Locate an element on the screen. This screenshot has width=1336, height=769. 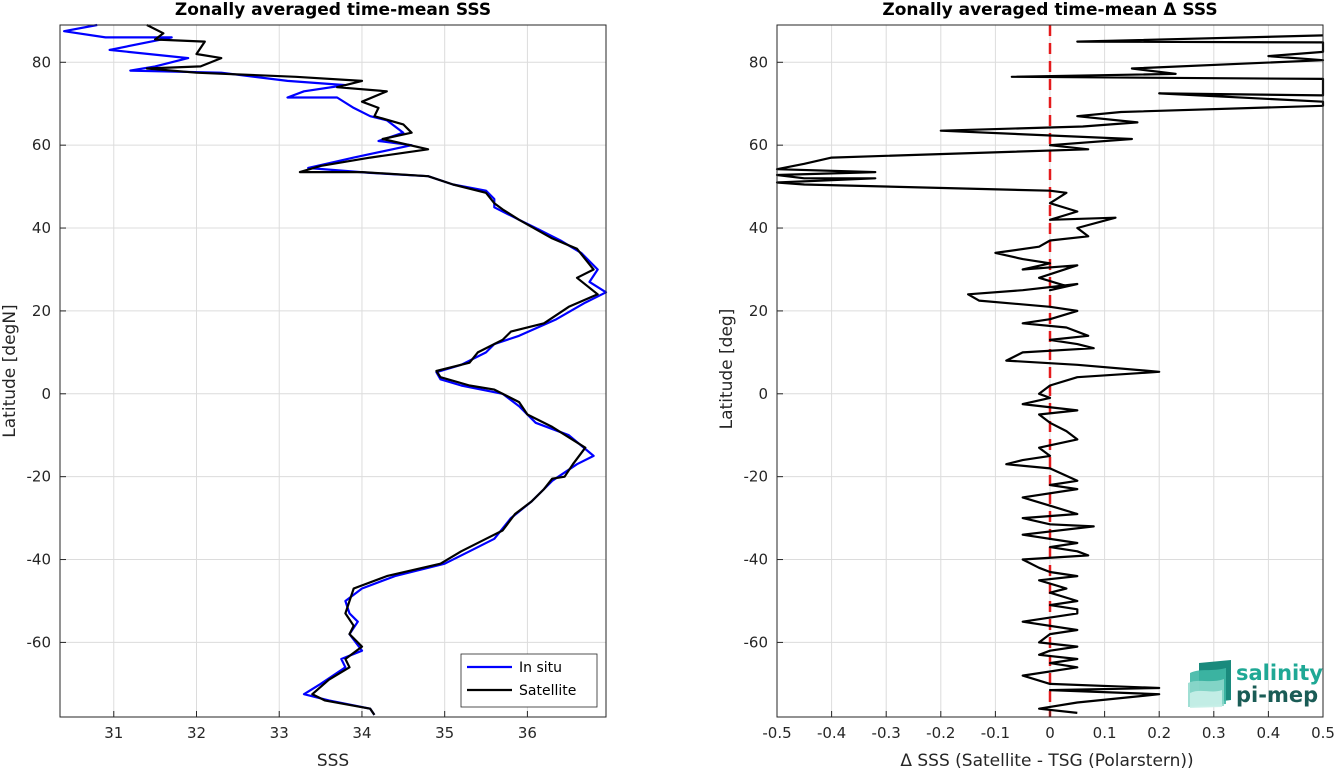
right-chart-title: Zonally averaged time-mean Δ SSS is located at coordinates (1049, 10).